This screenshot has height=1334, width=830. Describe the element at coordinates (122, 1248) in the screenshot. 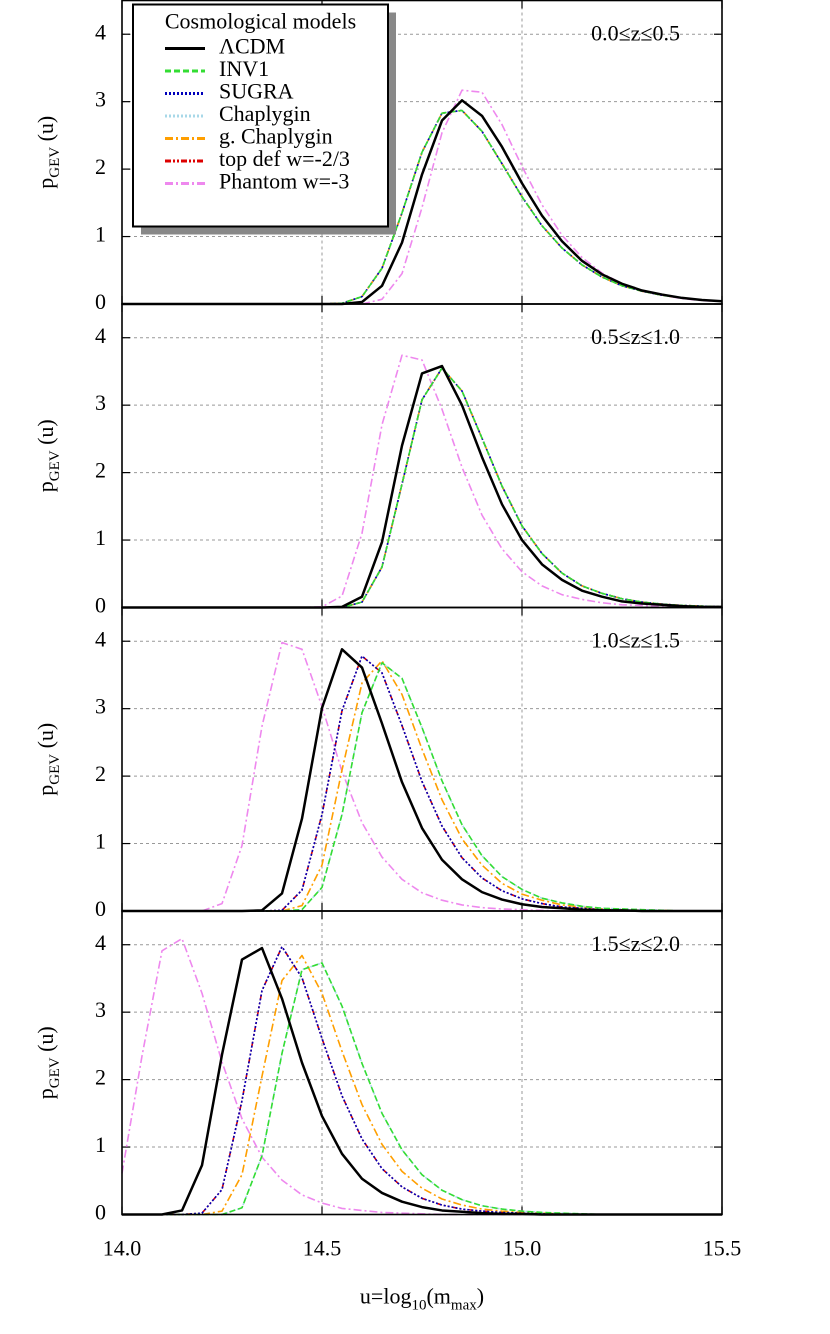

I see `x-tick-label: 14.0` at that location.